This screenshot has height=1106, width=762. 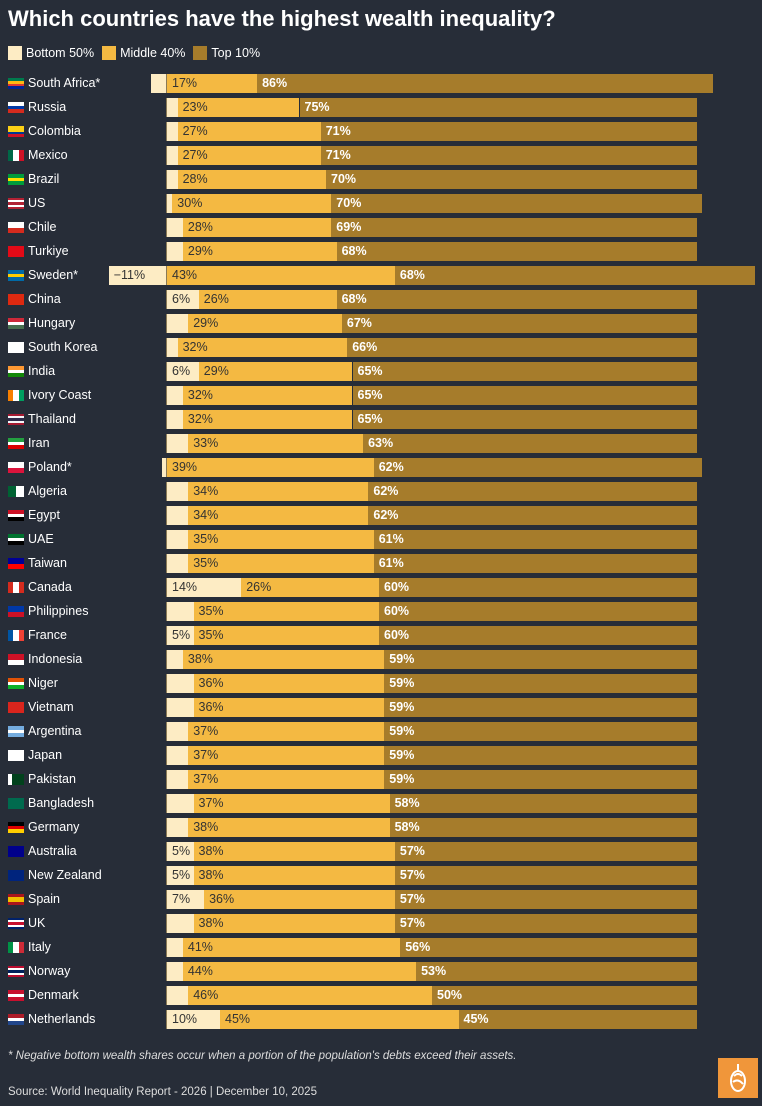 What do you see at coordinates (381, 348) in the screenshot?
I see `chart-row: South Korea 32% 66%` at bounding box center [381, 348].